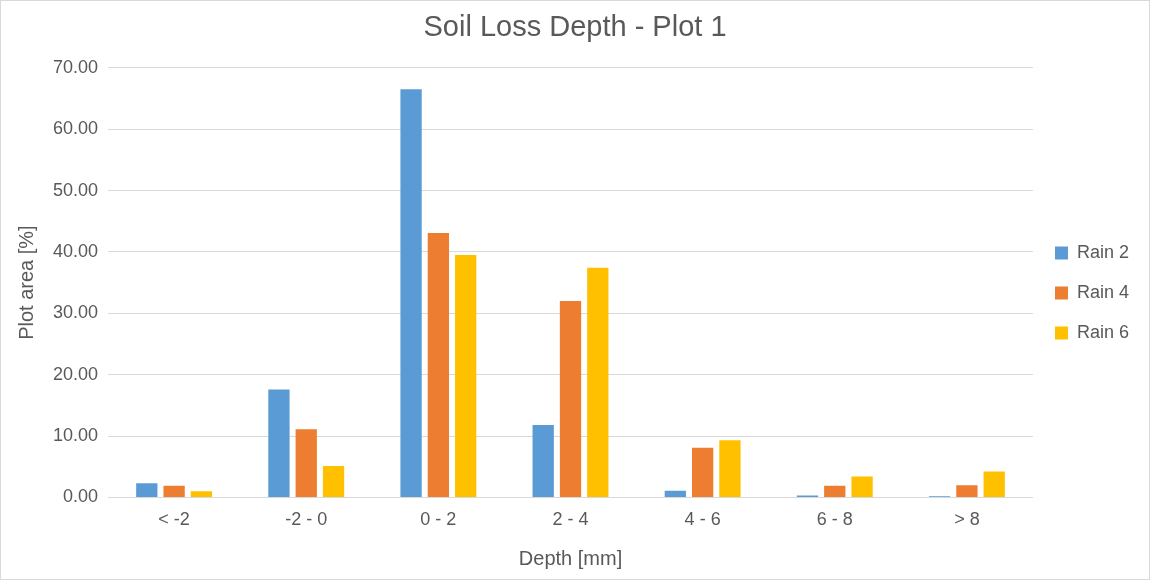 This screenshot has width=1150, height=580. What do you see at coordinates (306, 519) in the screenshot?
I see `x-tick-label: -2 - 0` at bounding box center [306, 519].